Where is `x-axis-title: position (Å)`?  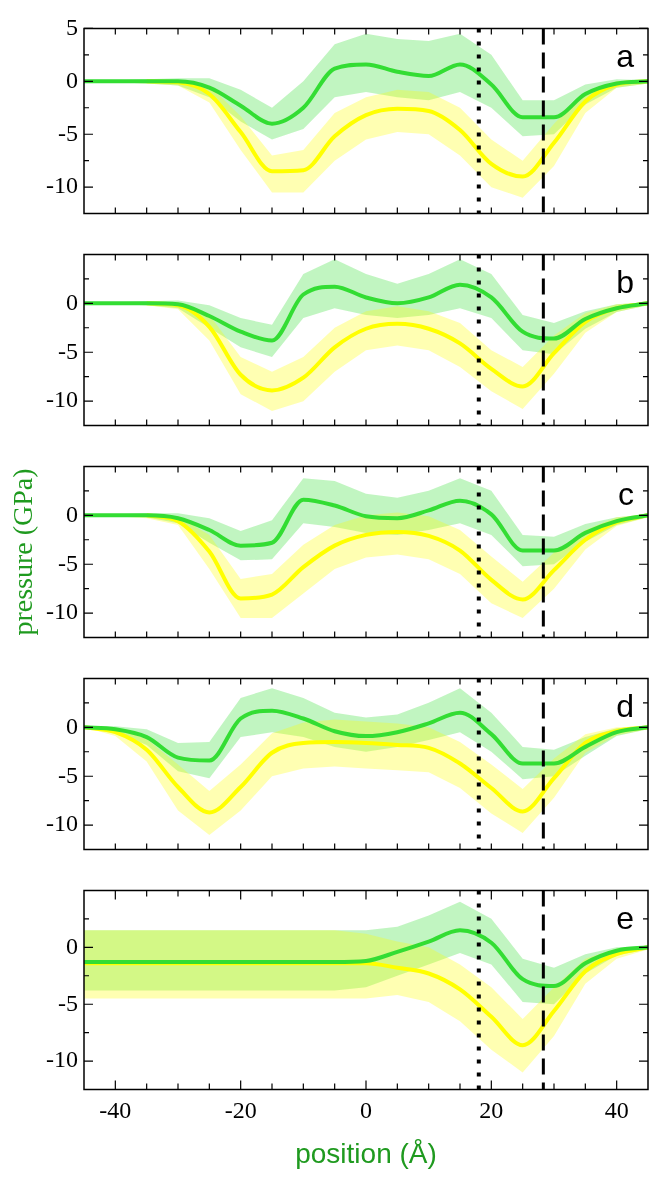 x-axis-title: position (Å) is located at coordinates (366, 1153).